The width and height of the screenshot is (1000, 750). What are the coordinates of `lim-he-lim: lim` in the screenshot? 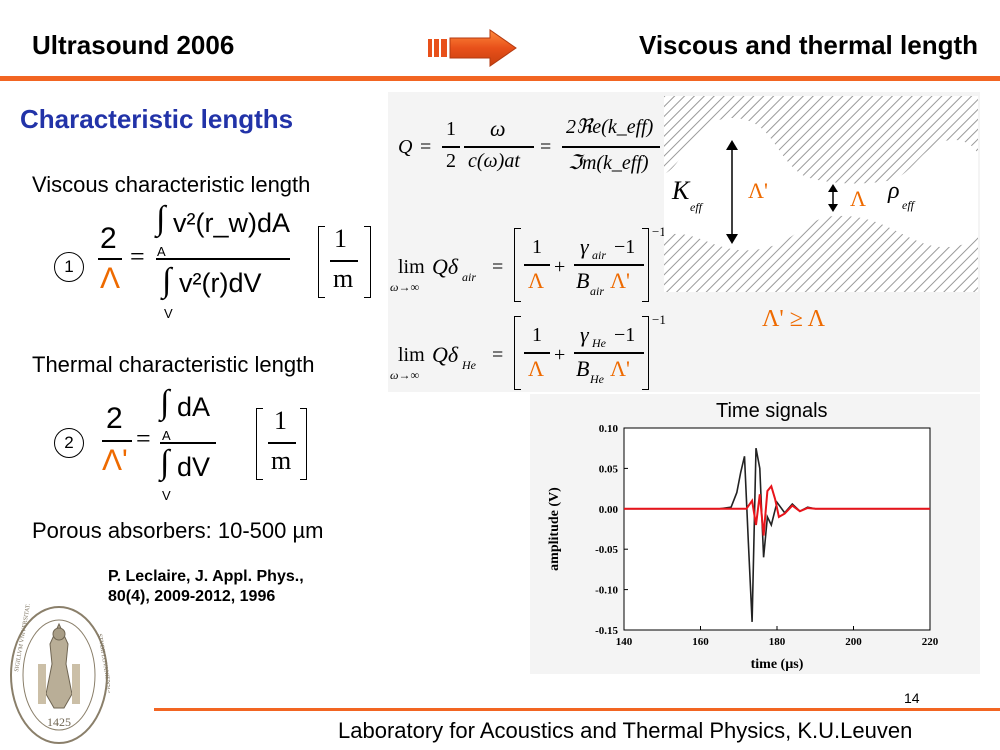 It's located at (411, 355).